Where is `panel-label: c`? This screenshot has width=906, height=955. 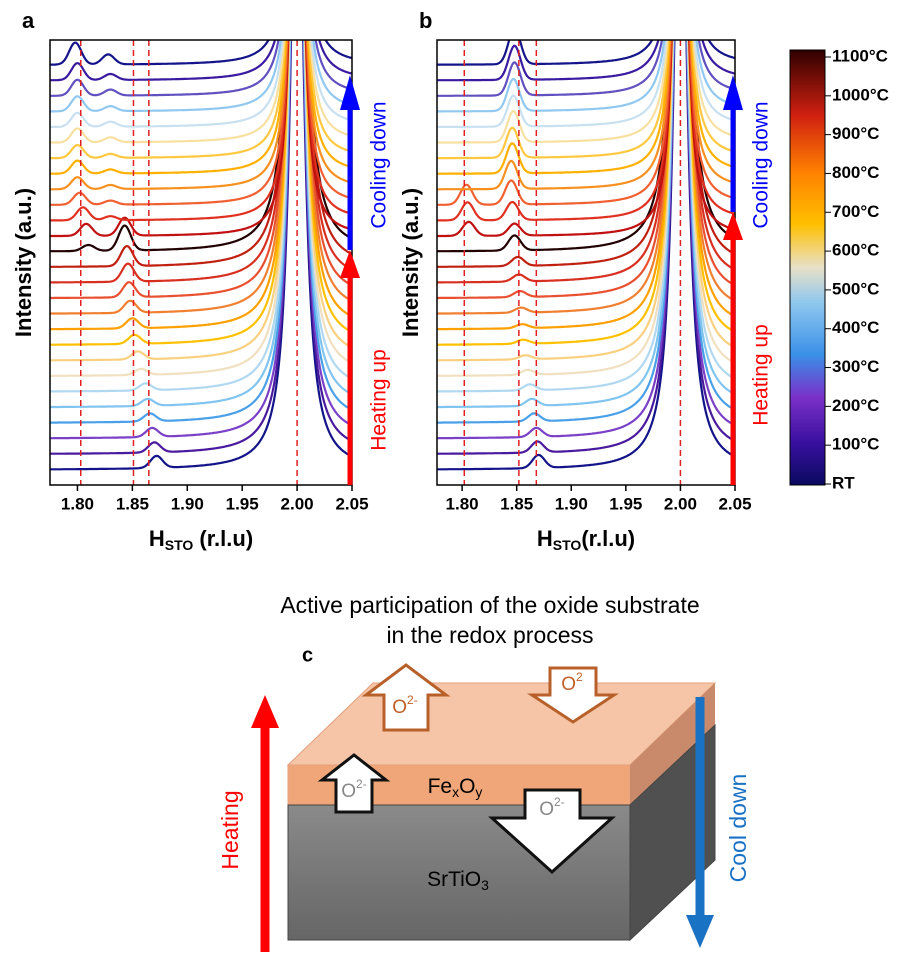 panel-label: c is located at coordinates (307, 655).